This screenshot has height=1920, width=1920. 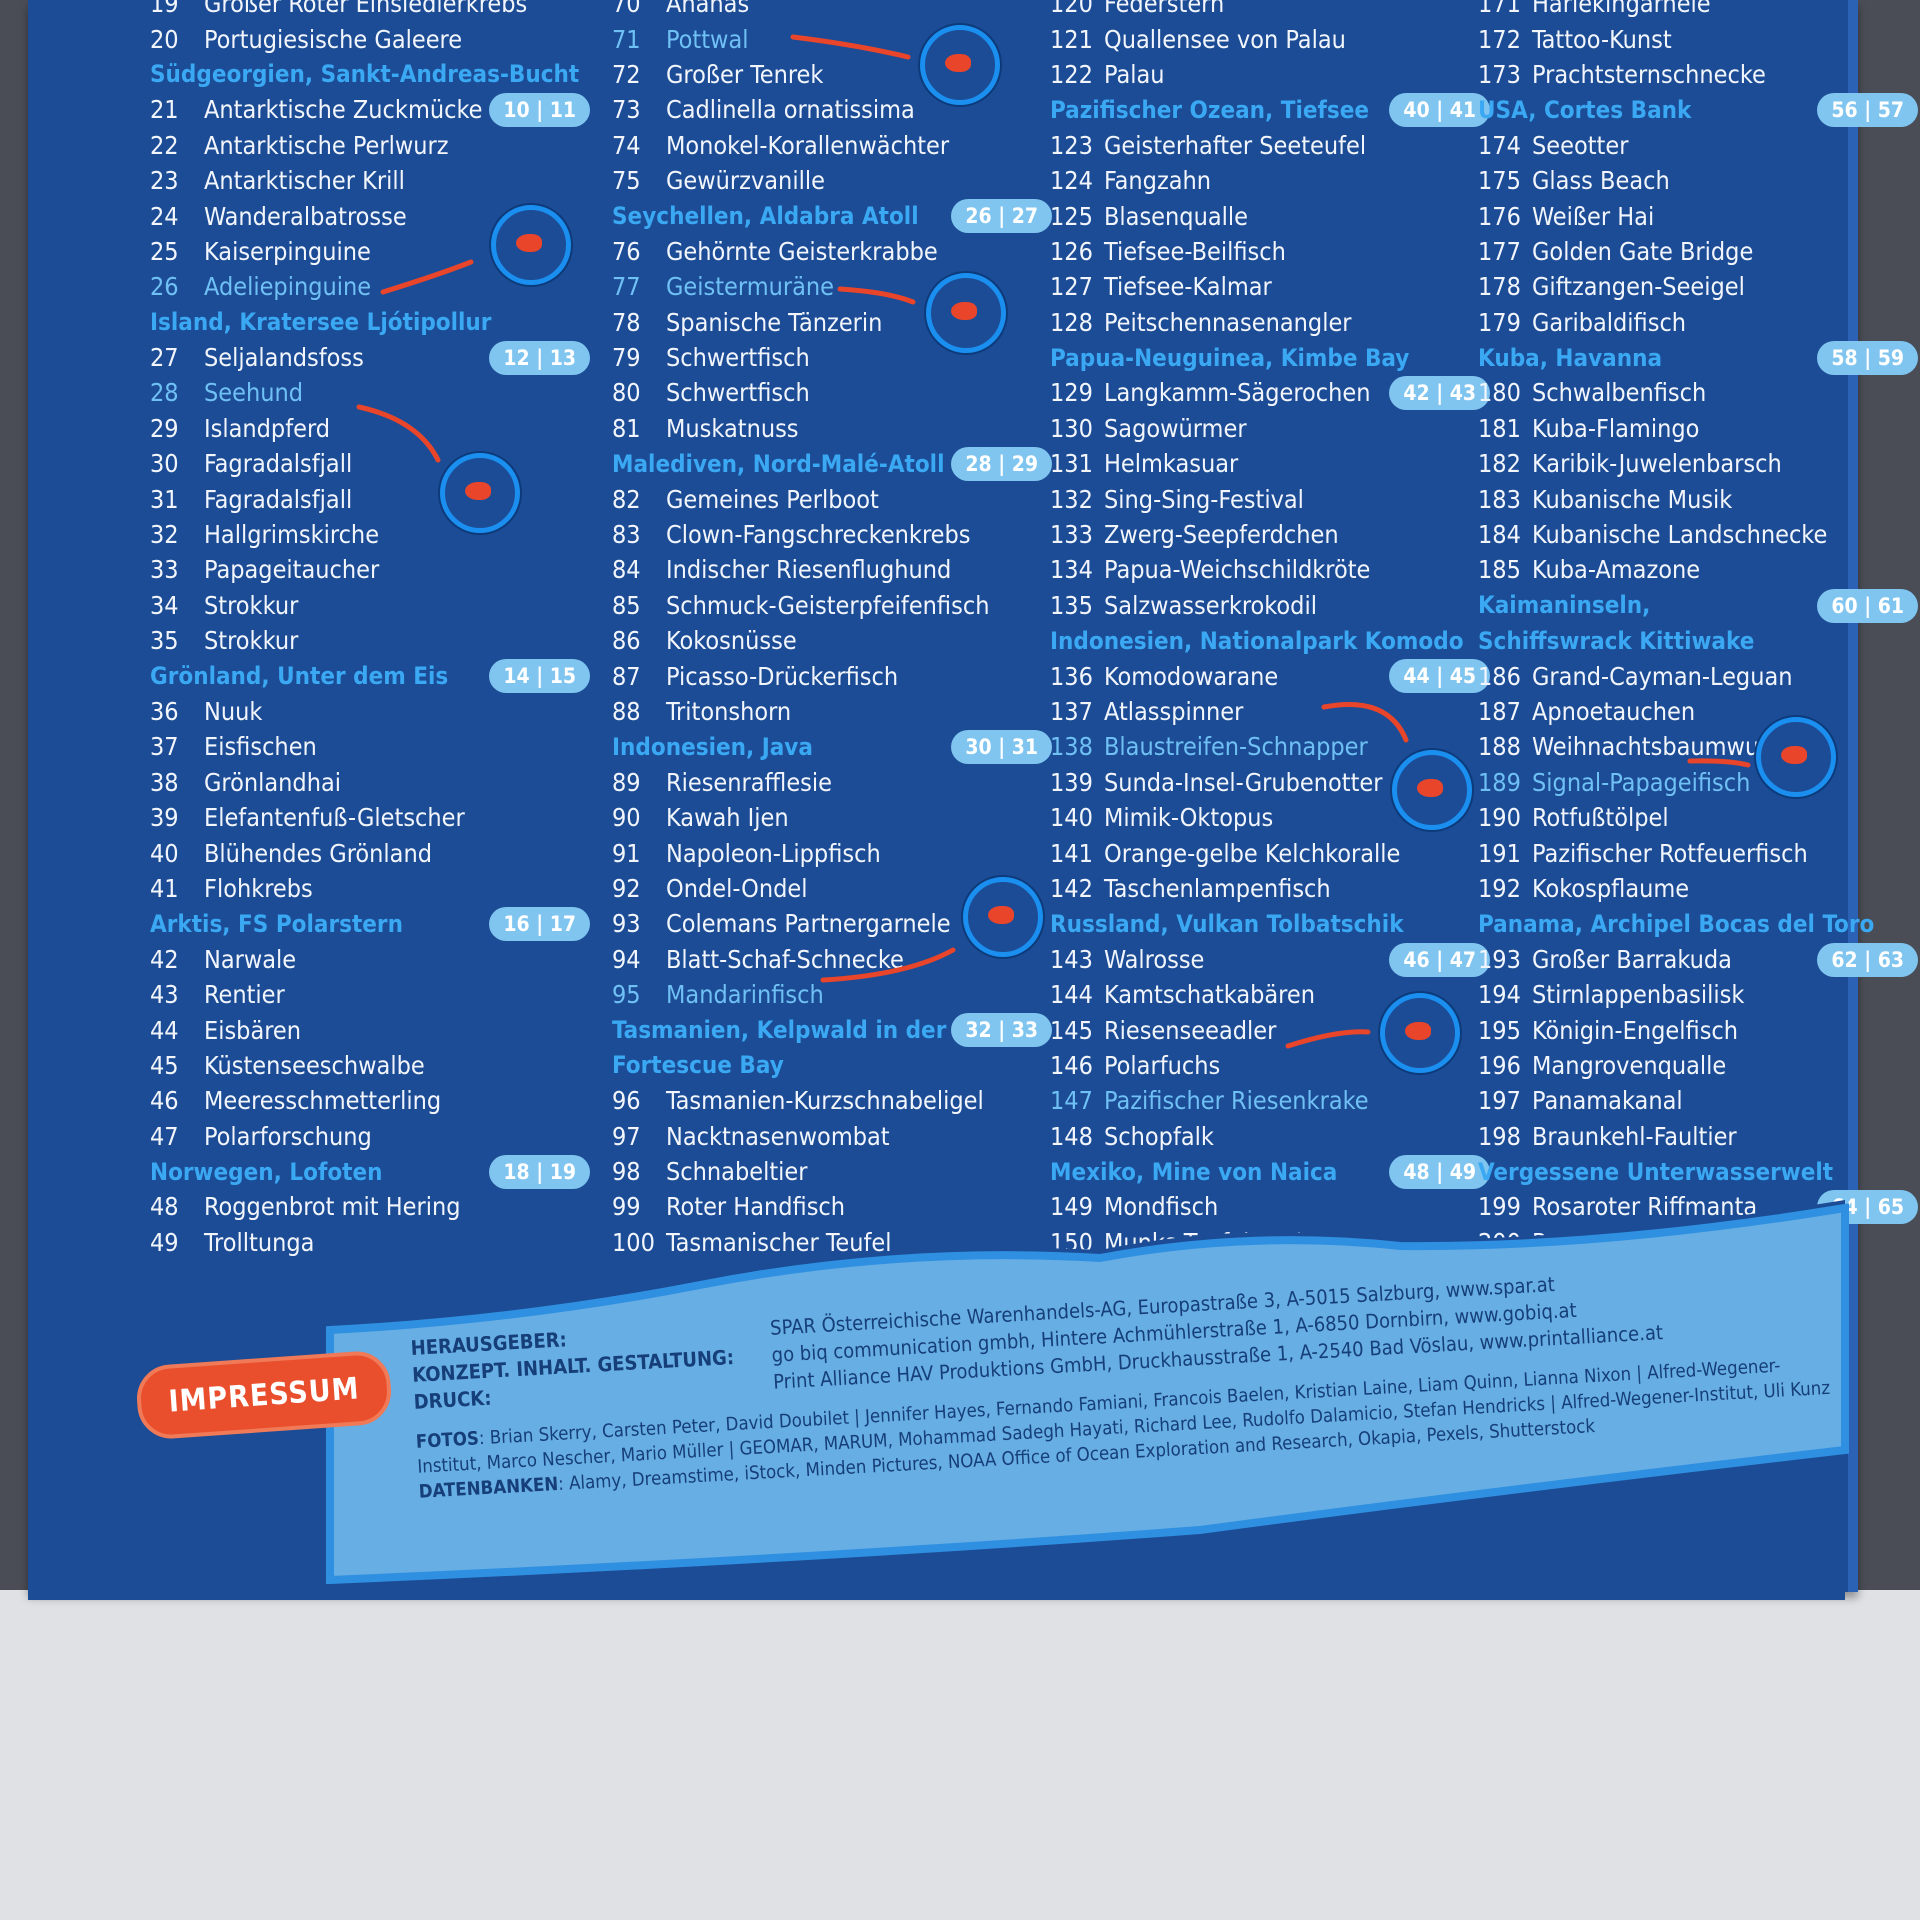 I want to click on entry-number: 90, so click(x=626, y=818).